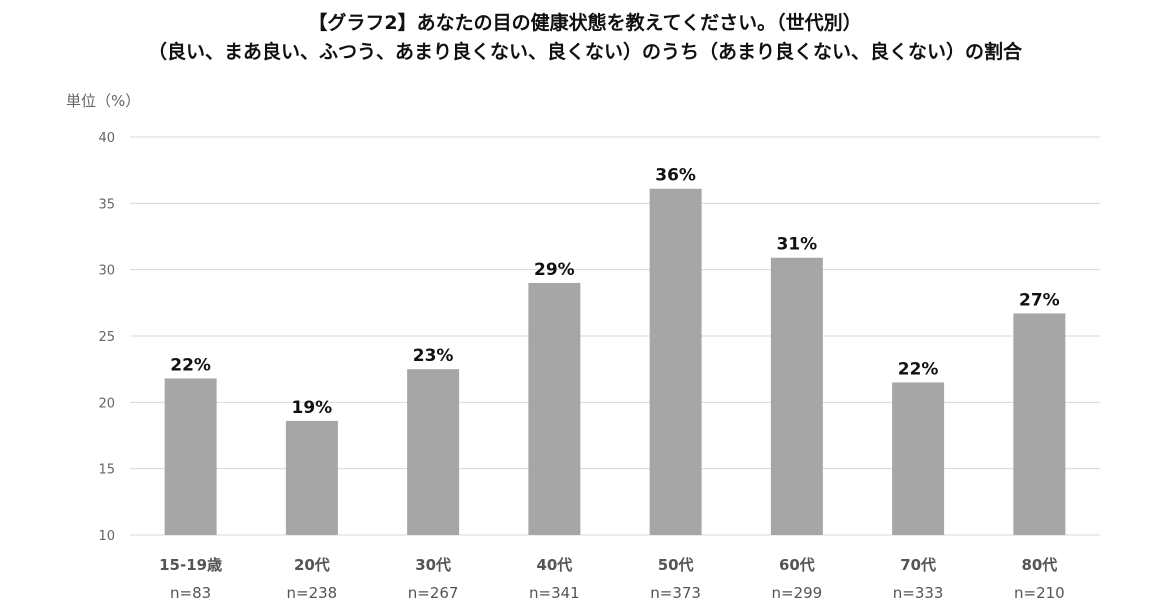  I want to click on sample-size-label: n=341, so click(554, 593).